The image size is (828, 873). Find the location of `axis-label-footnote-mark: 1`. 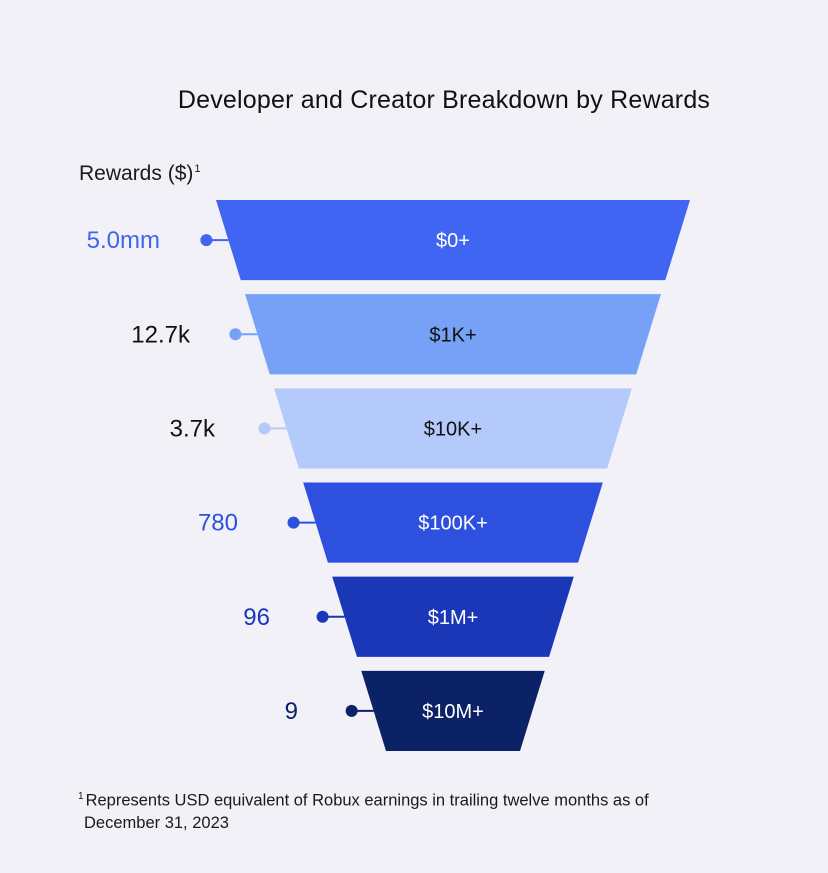

axis-label-footnote-mark: 1 is located at coordinates (197, 169).